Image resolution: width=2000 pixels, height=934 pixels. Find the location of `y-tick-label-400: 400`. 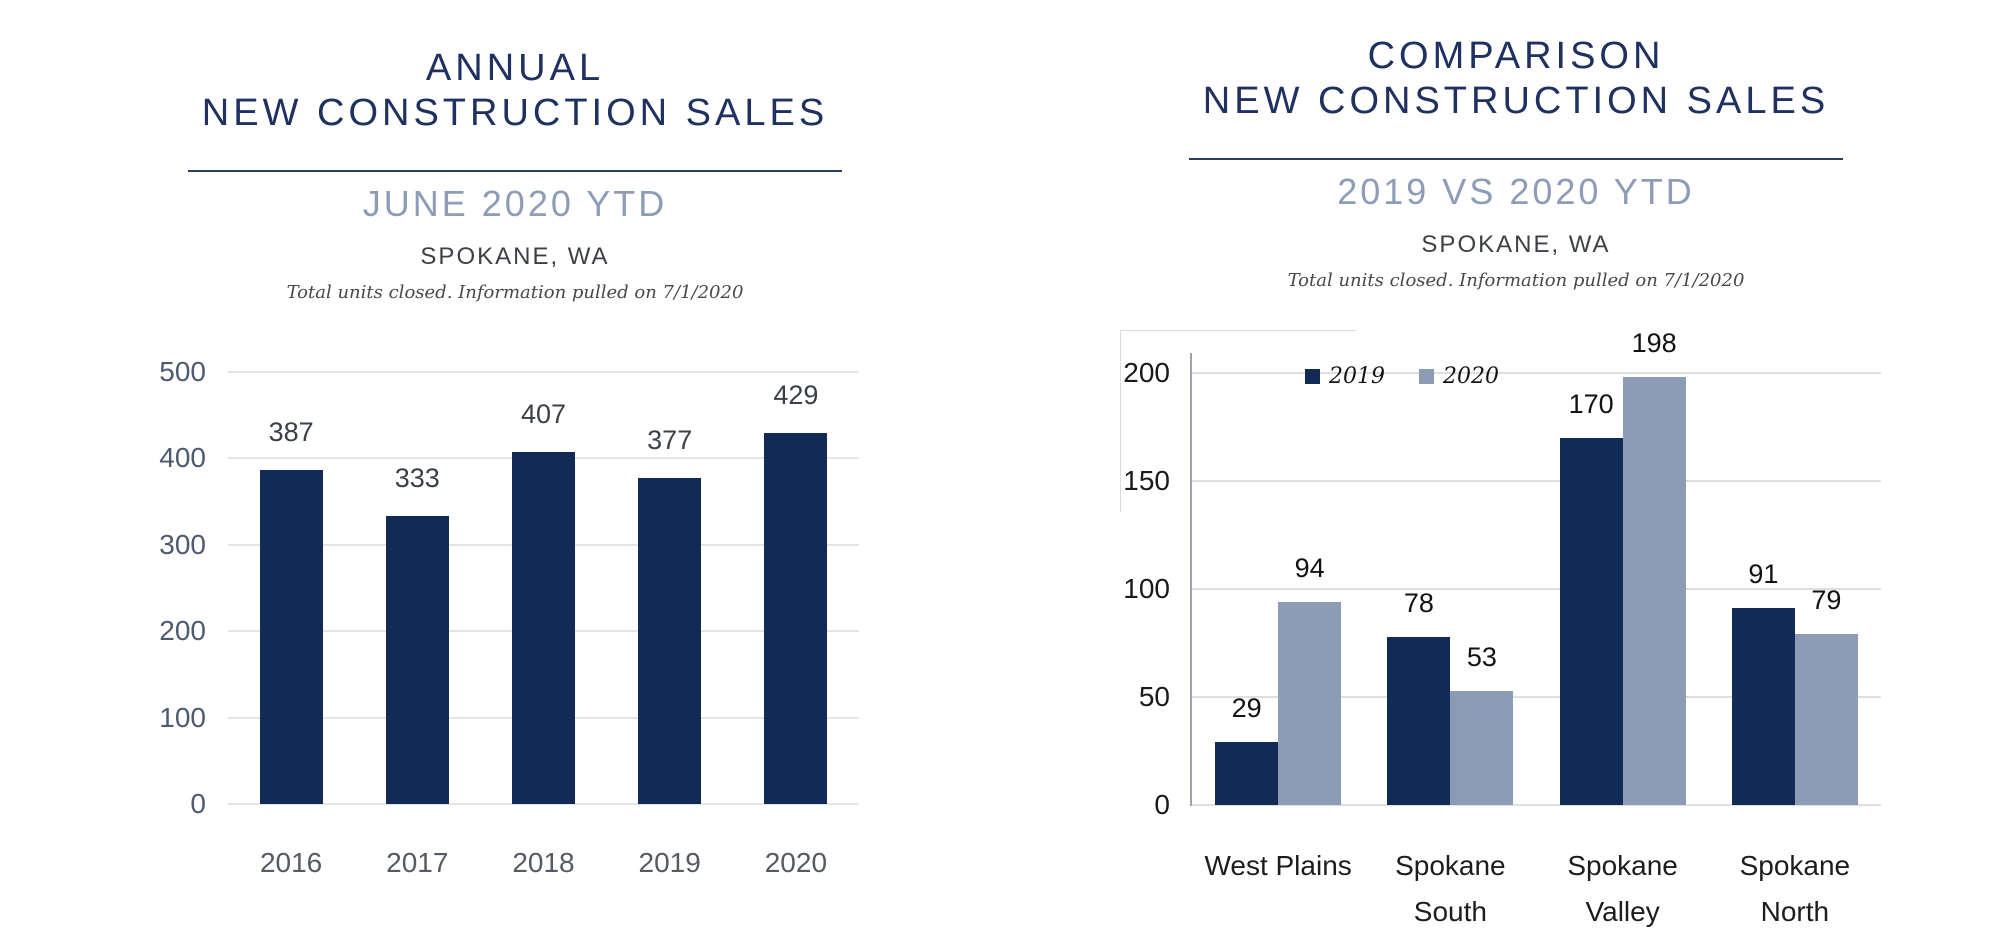

y-tick-label-400: 400 is located at coordinates (182, 458).